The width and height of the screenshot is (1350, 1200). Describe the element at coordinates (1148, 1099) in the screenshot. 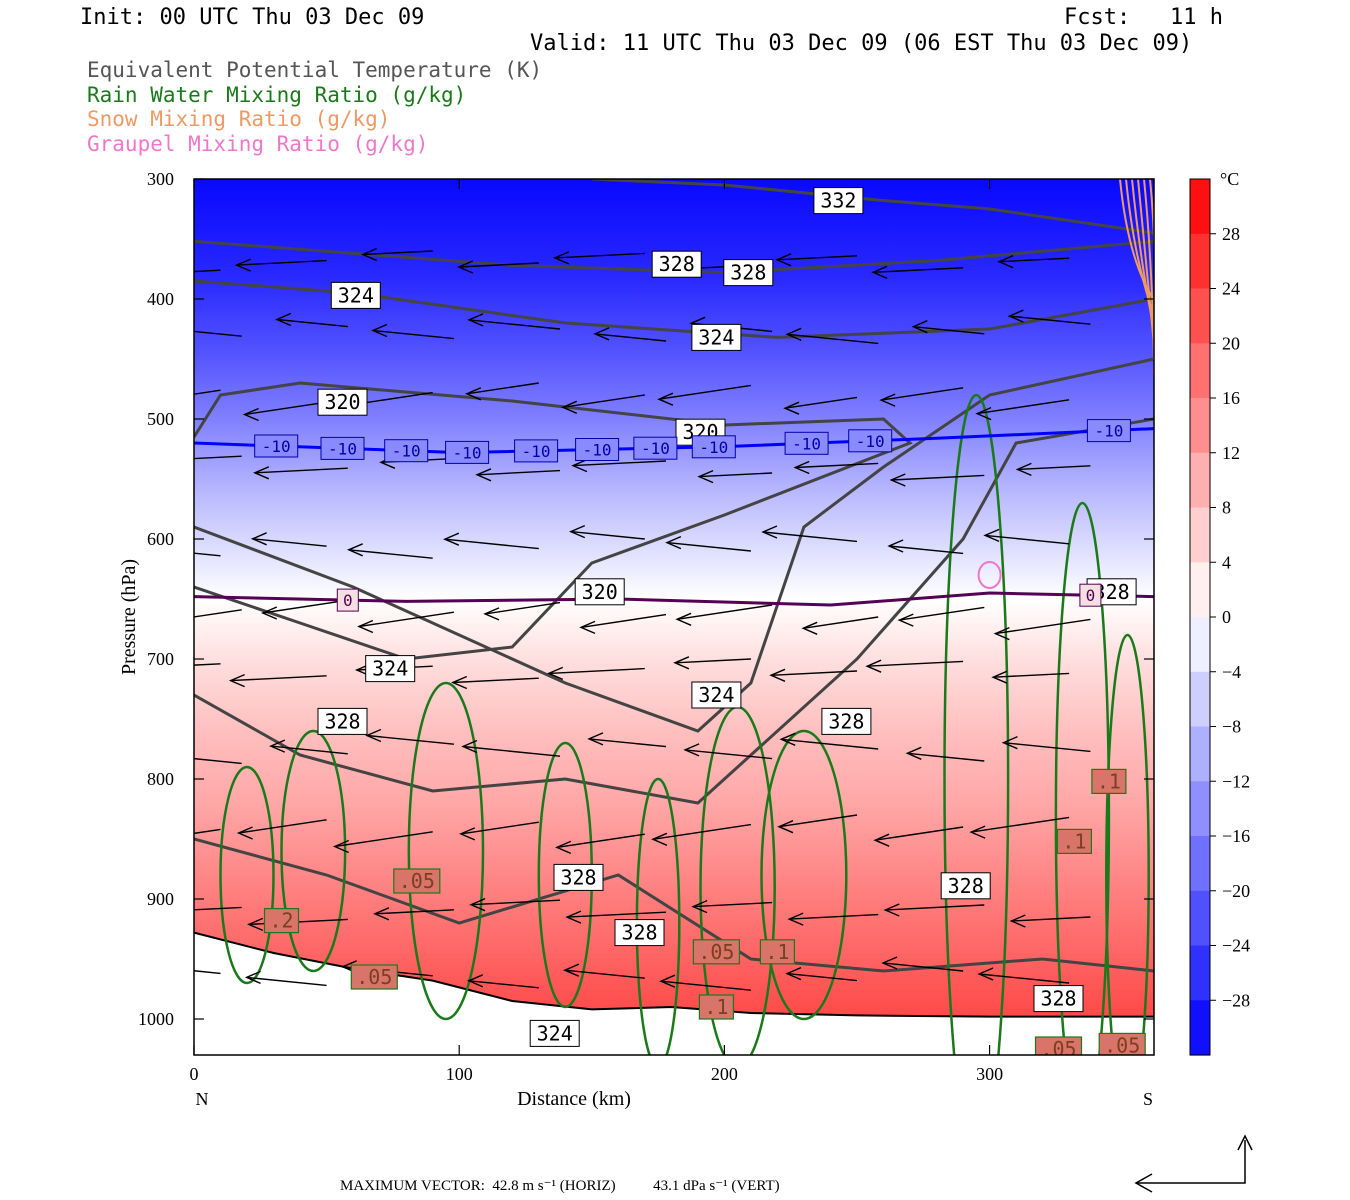

I see `south-label: S` at that location.